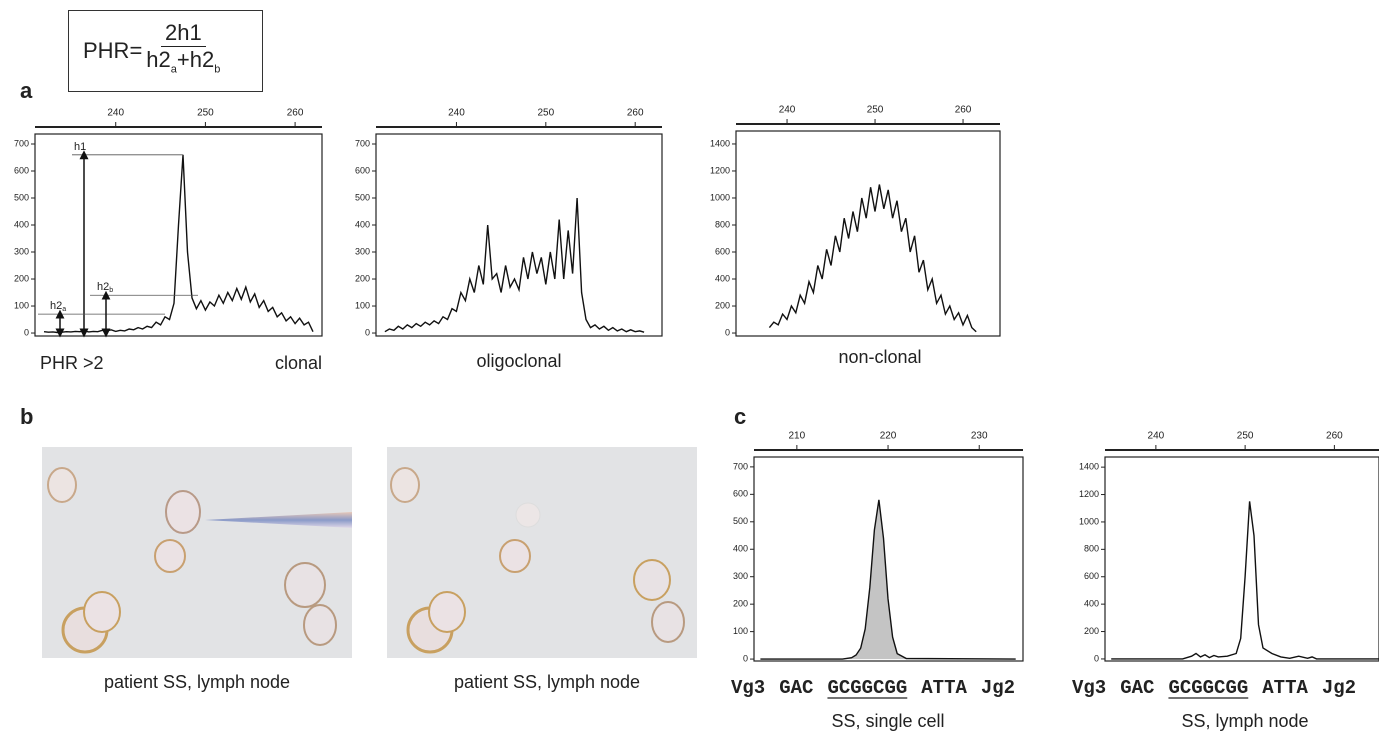  I want to click on area, so click(888, 579).